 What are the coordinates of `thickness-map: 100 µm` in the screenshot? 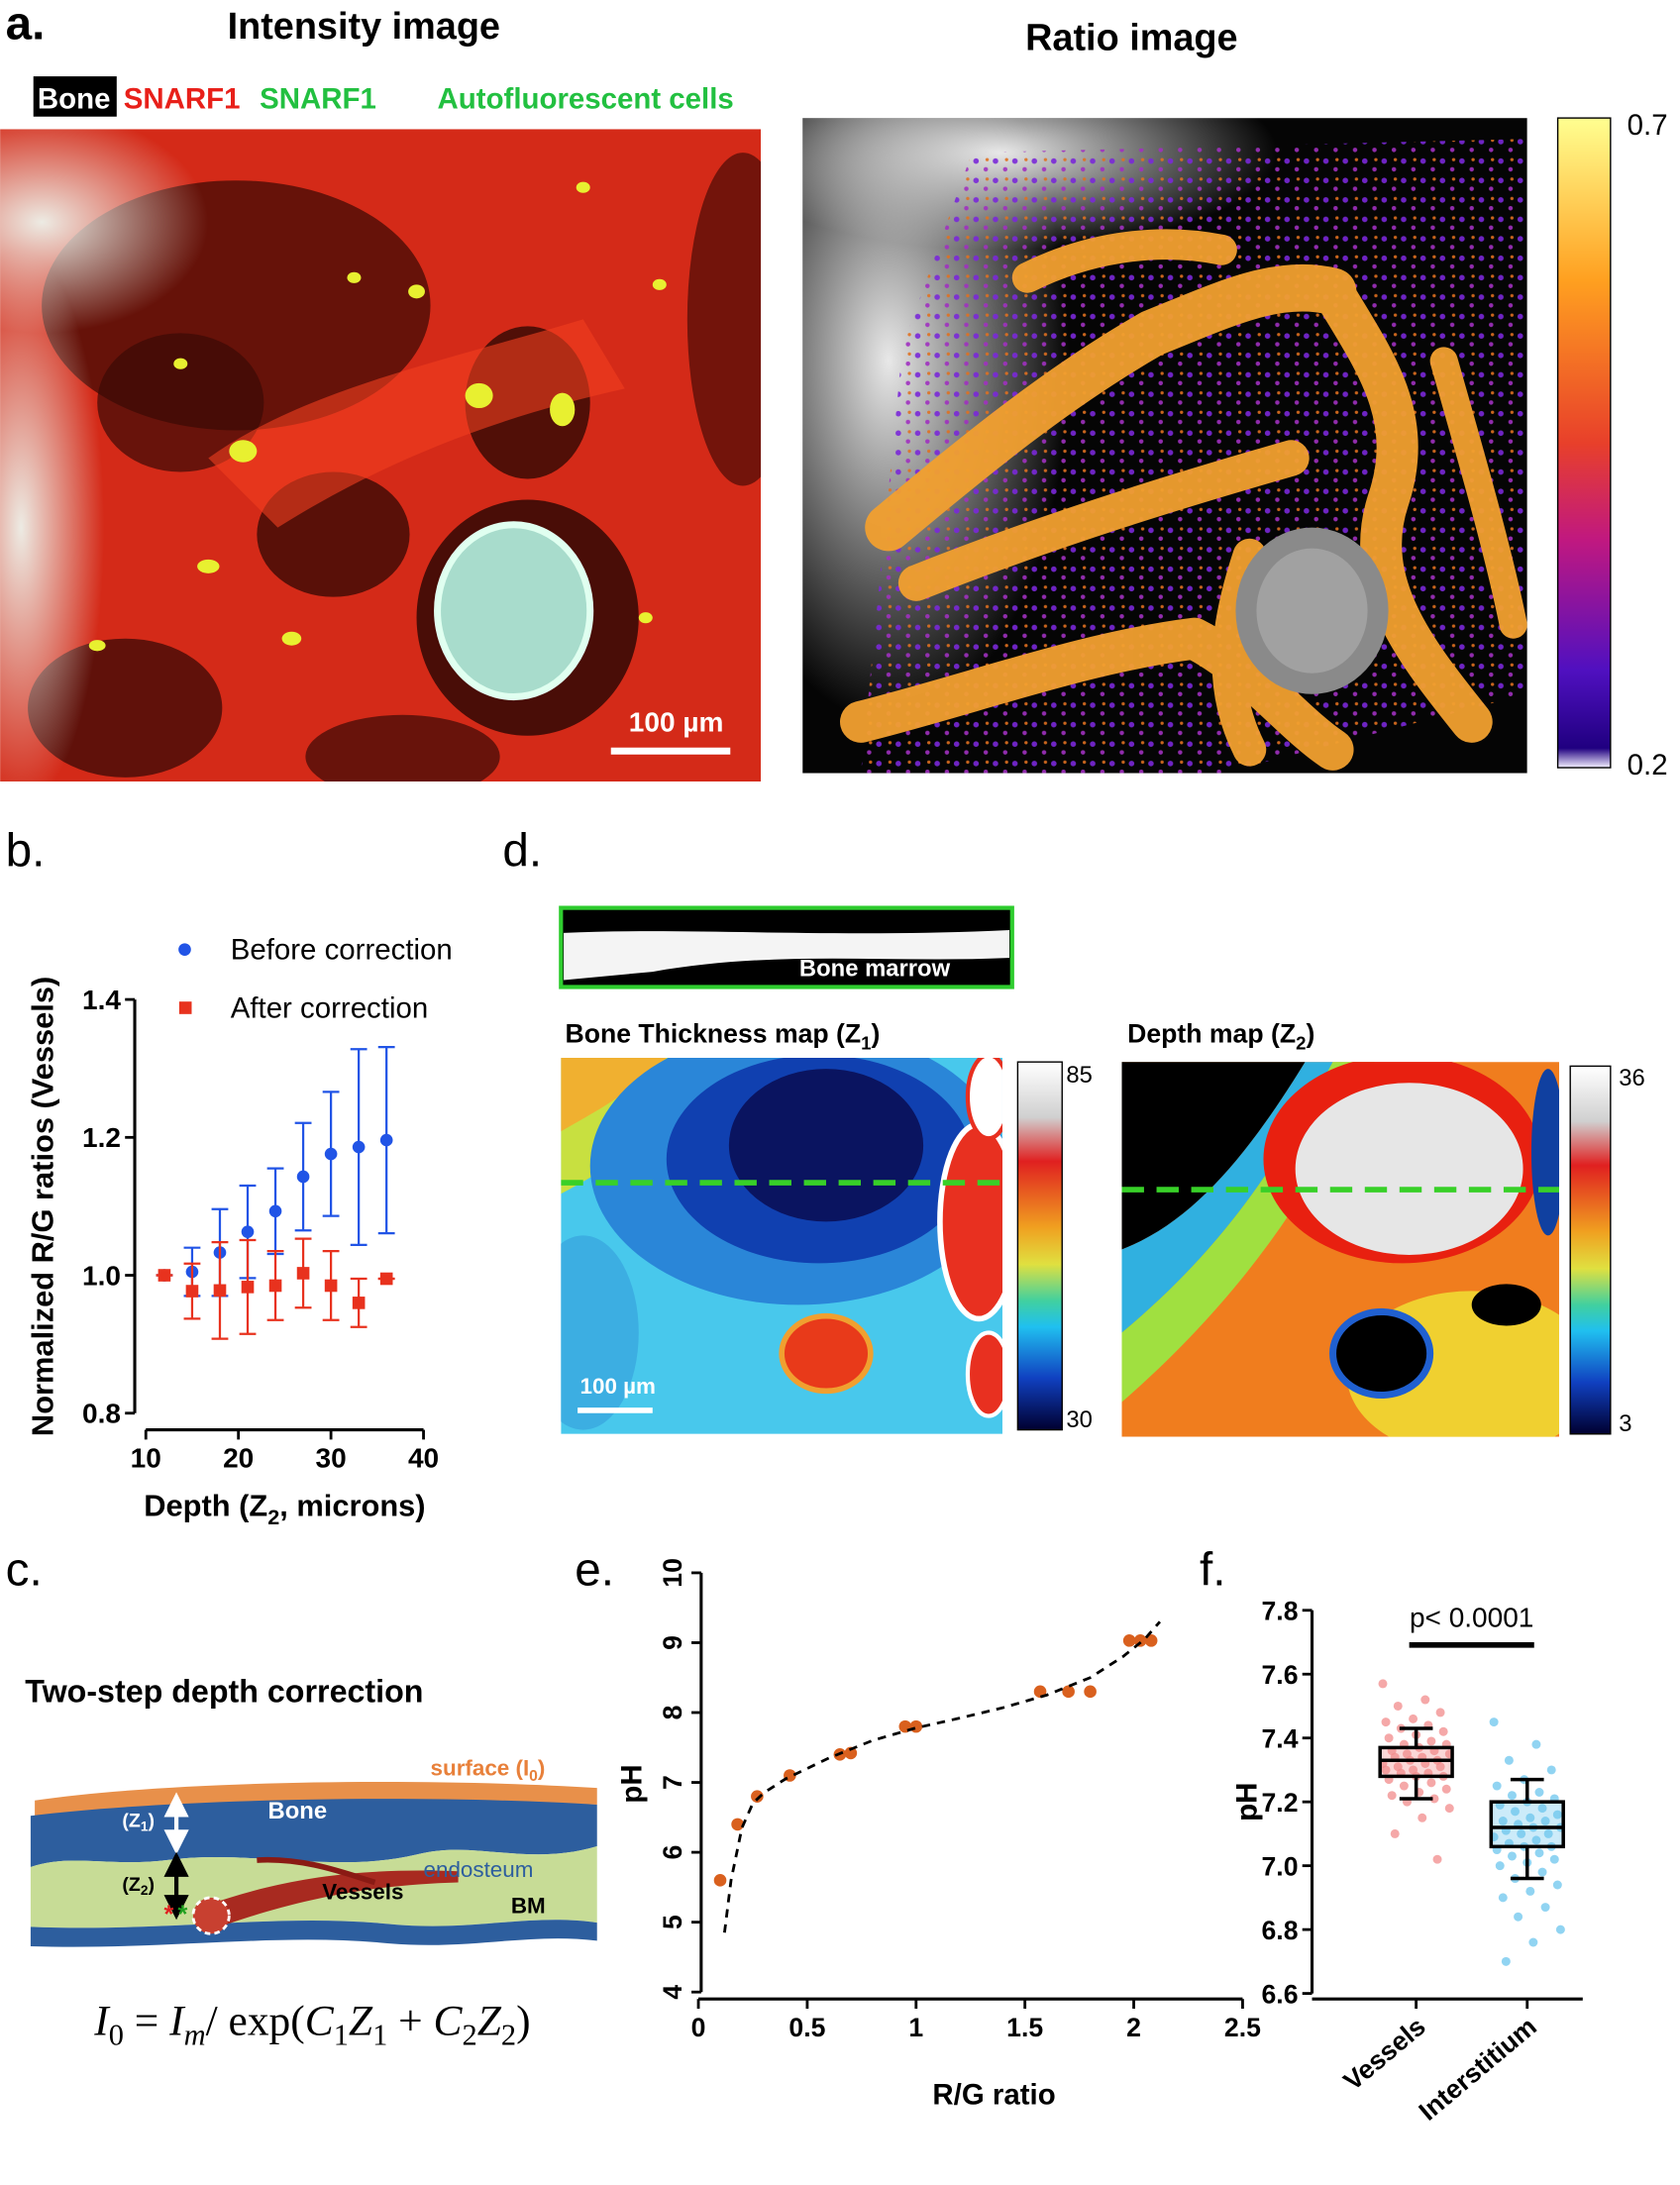 It's located at (781, 1245).